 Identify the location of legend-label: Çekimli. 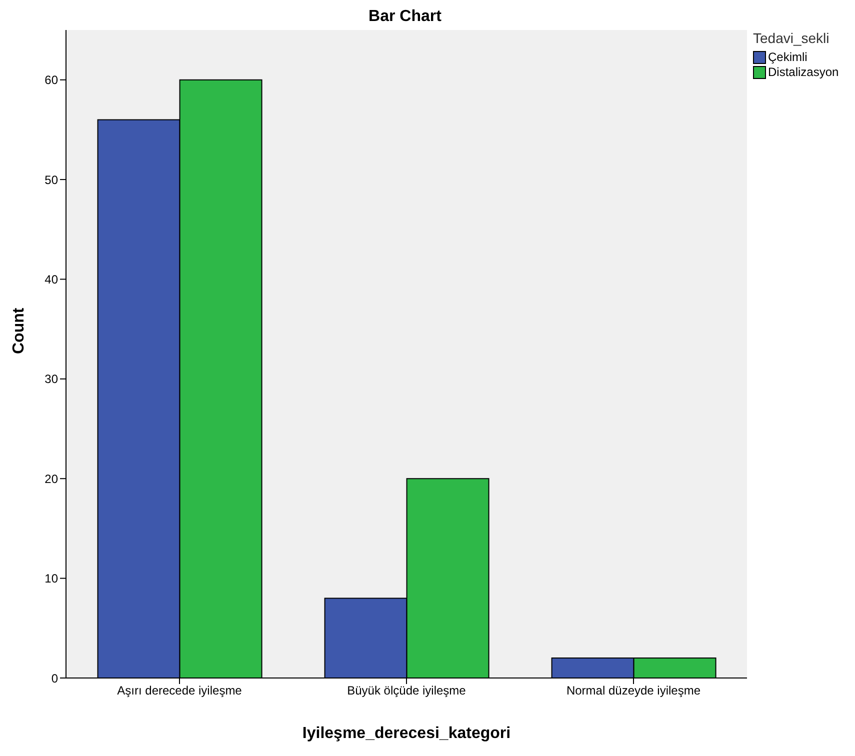
(787, 57).